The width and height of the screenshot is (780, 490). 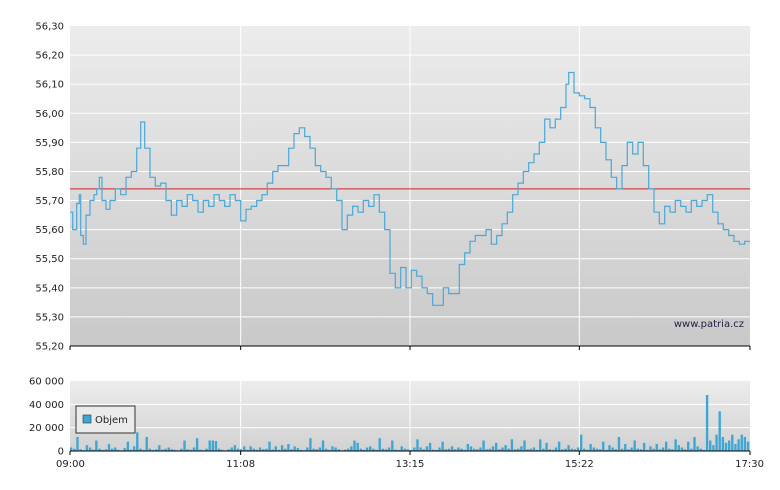 I want to click on volume-y-tick-label: 20 000, so click(x=46, y=428).